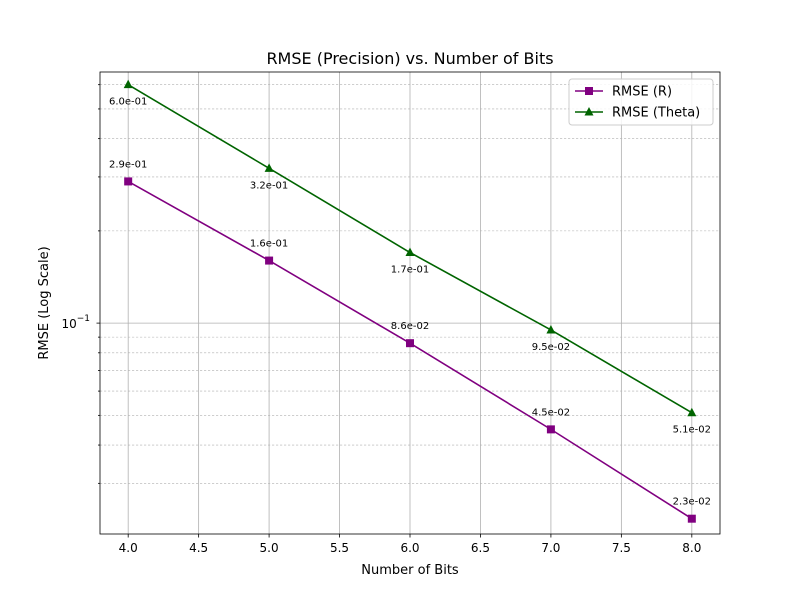  I want to click on x-tick-label: 7.5, so click(621, 548).